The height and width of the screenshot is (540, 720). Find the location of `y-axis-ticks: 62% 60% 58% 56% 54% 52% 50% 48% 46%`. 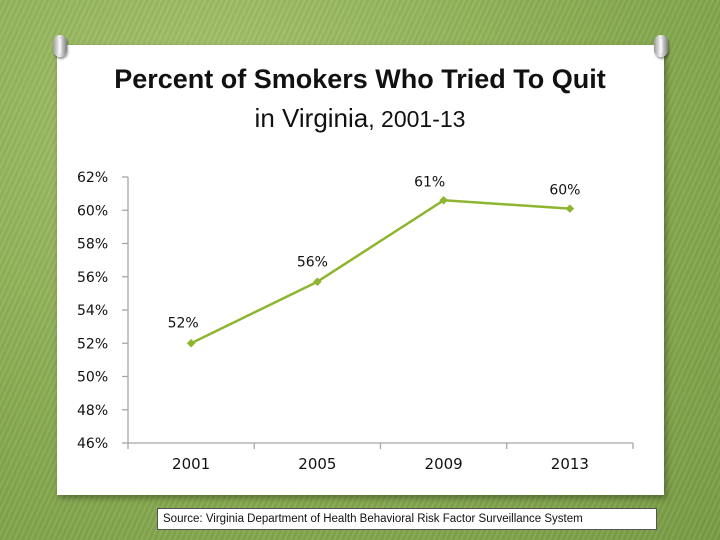

y-axis-ticks: 62% 60% 58% 56% 54% 52% 50% 48% 46% is located at coordinates (102, 311).